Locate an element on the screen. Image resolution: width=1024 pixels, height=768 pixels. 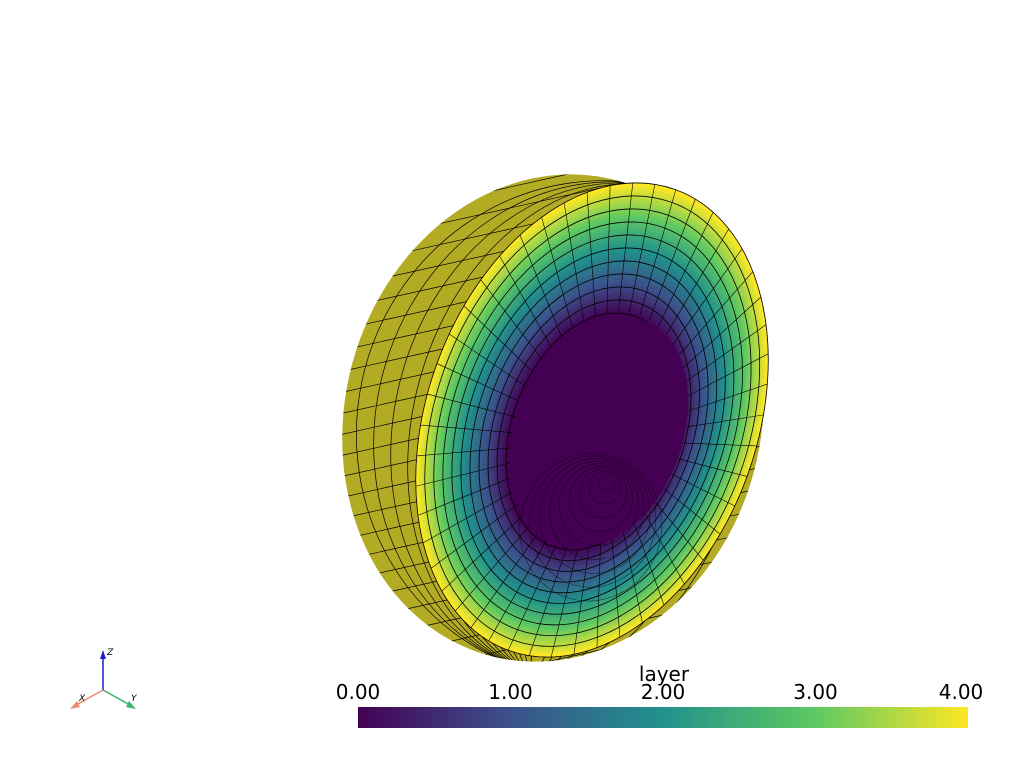
color-bar is located at coordinates (663, 717).